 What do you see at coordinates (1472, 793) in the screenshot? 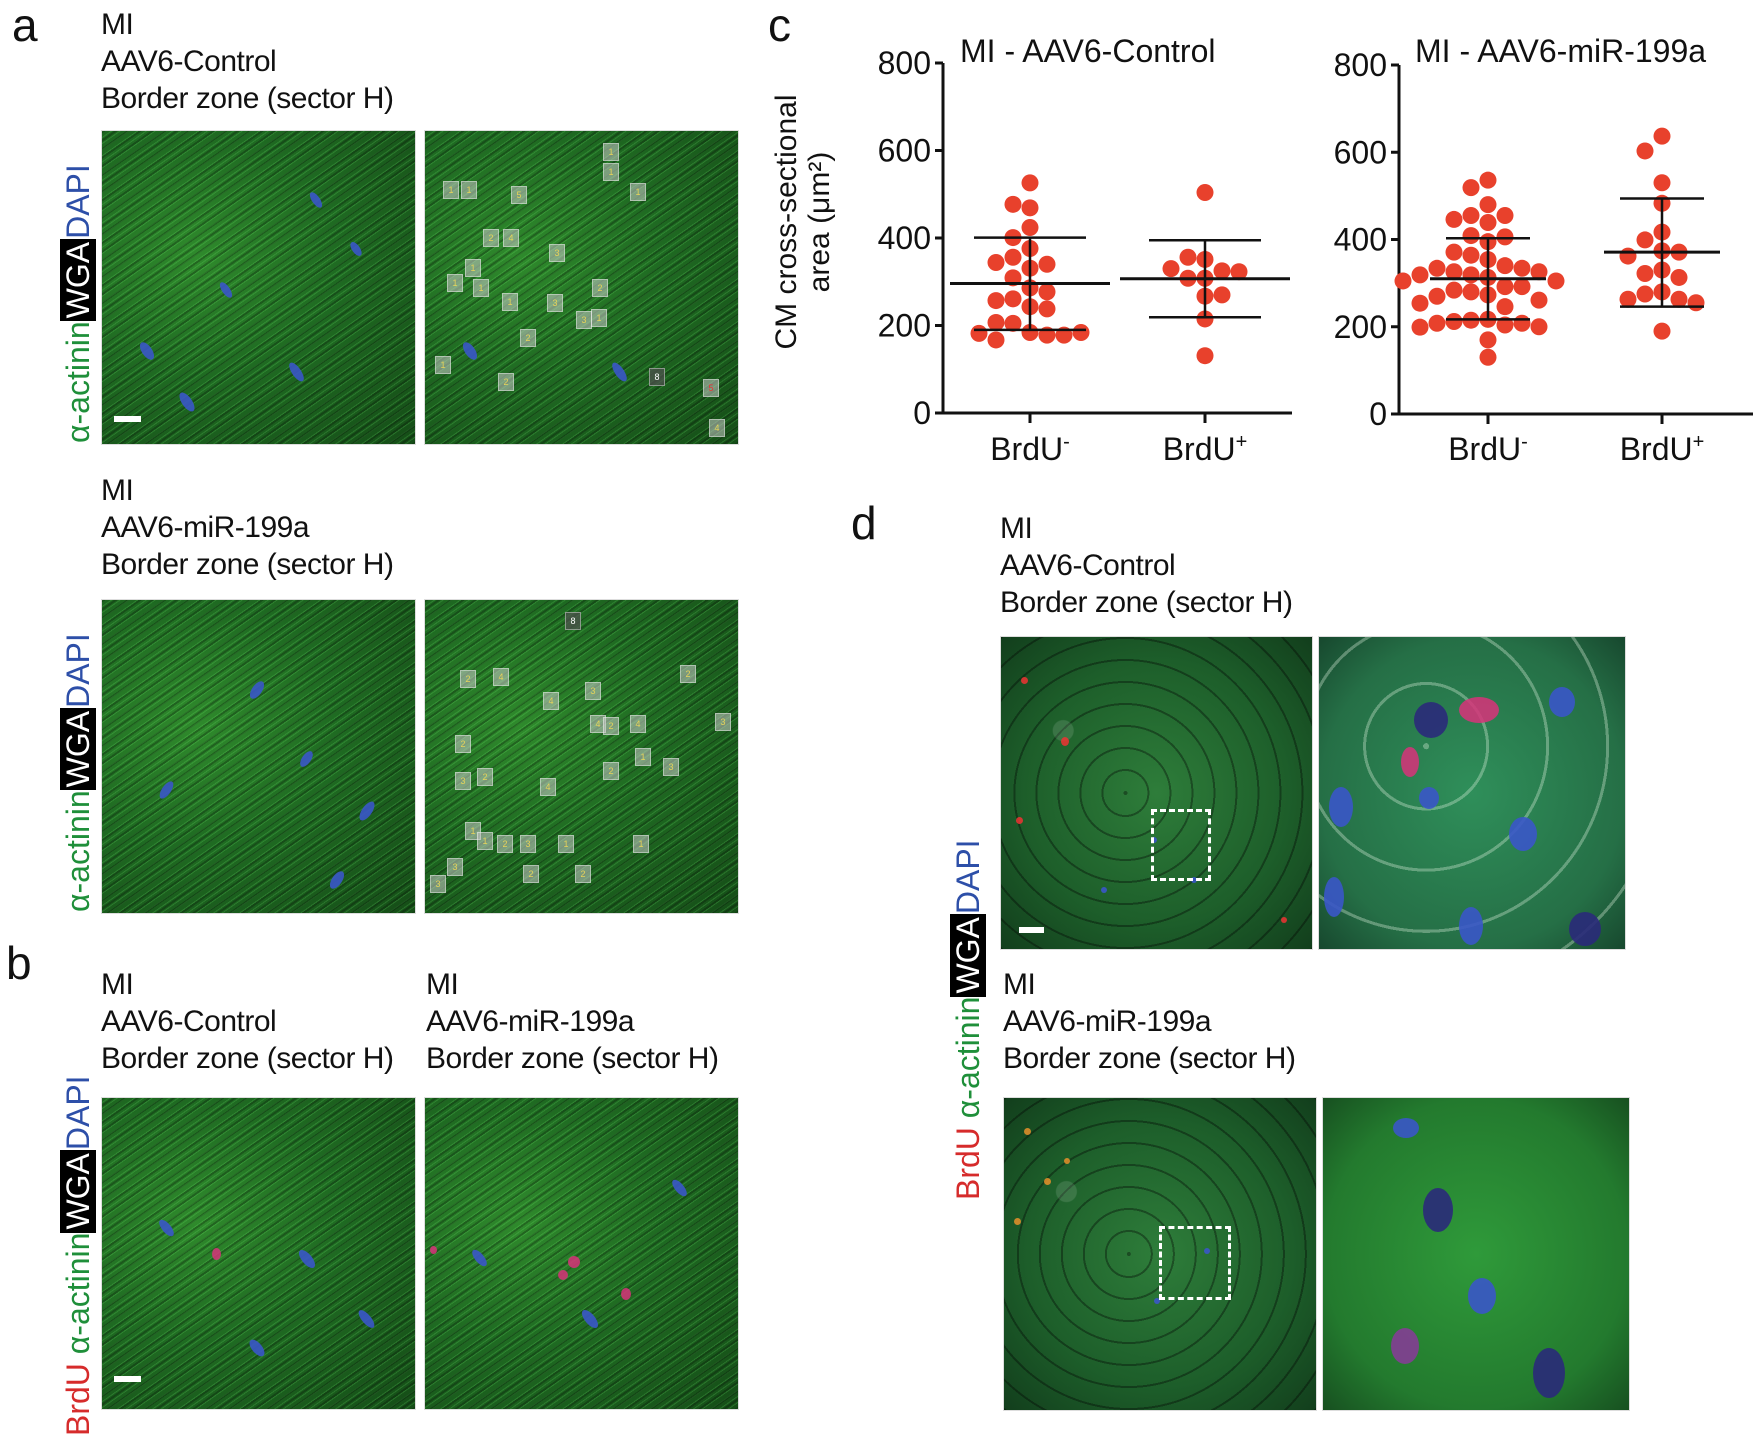
I see `micrograph-d-control-zoom` at bounding box center [1472, 793].